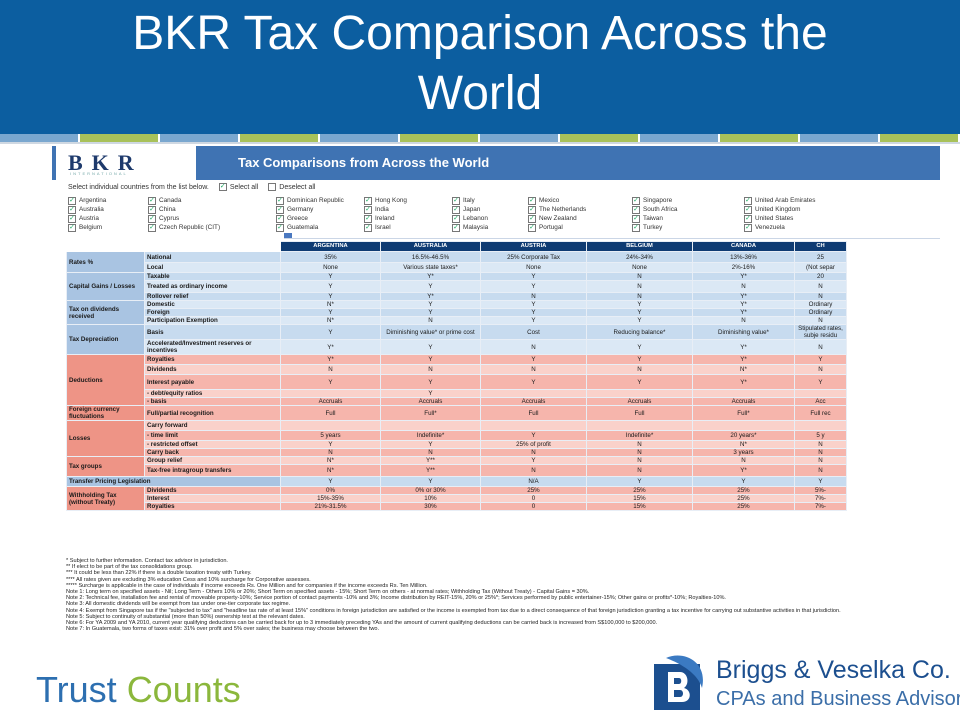 The height and width of the screenshot is (720, 960). What do you see at coordinates (330, 401) in the screenshot?
I see `table-cell: Accruals` at bounding box center [330, 401].